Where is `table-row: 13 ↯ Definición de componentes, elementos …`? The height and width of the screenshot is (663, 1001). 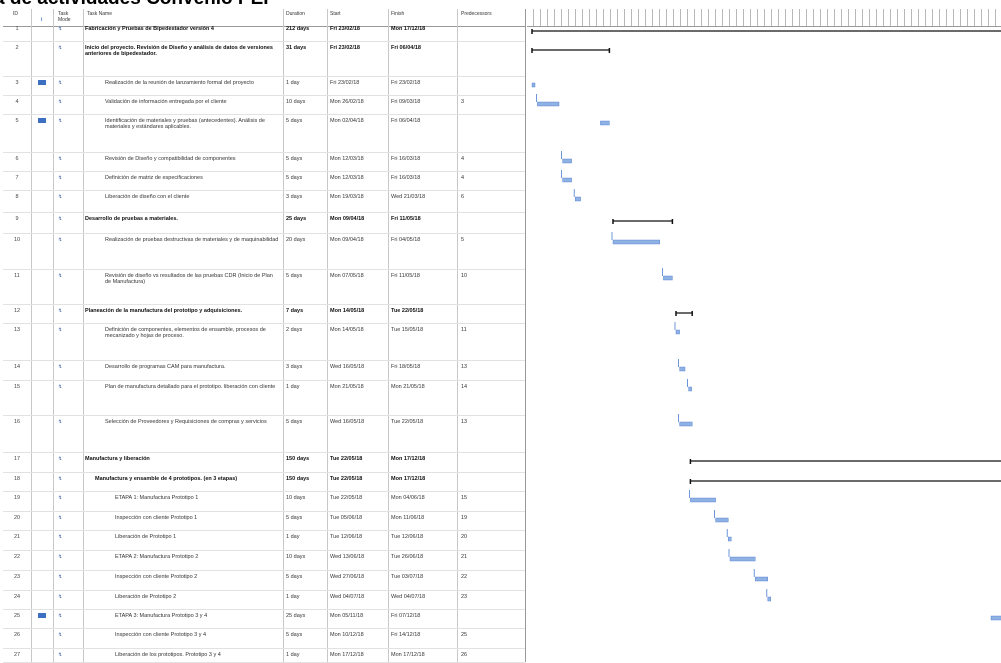
table-row: 13 ↯ Definición de componentes, elementos … is located at coordinates (264, 342).